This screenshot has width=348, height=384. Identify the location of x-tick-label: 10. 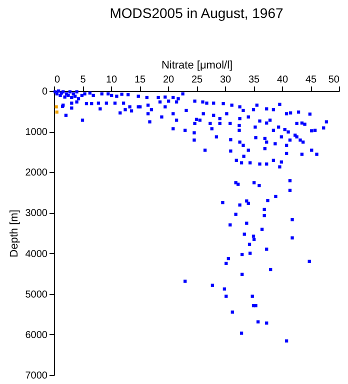
(112, 80).